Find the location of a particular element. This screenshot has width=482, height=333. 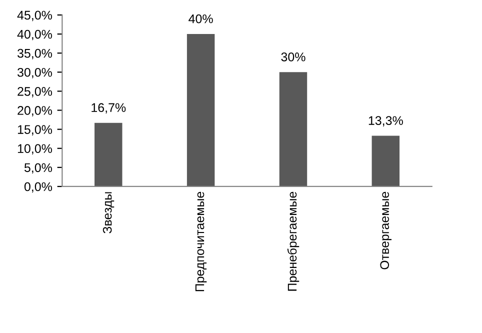

x-tick-label: Отвергаемые is located at coordinates (386, 231).